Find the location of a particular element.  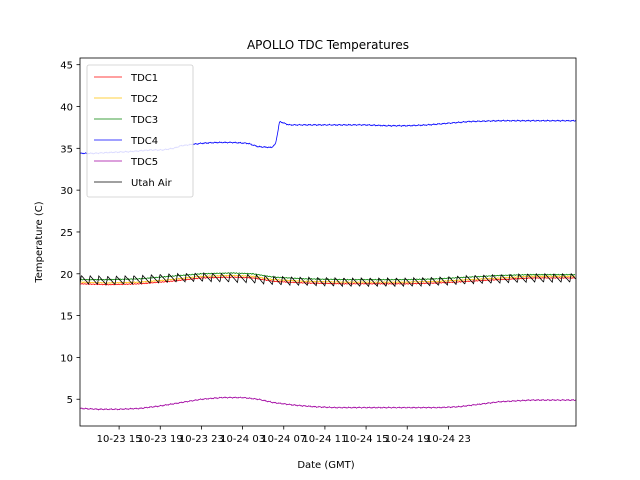

x-tick-label: 10-24 07 is located at coordinates (283, 439).